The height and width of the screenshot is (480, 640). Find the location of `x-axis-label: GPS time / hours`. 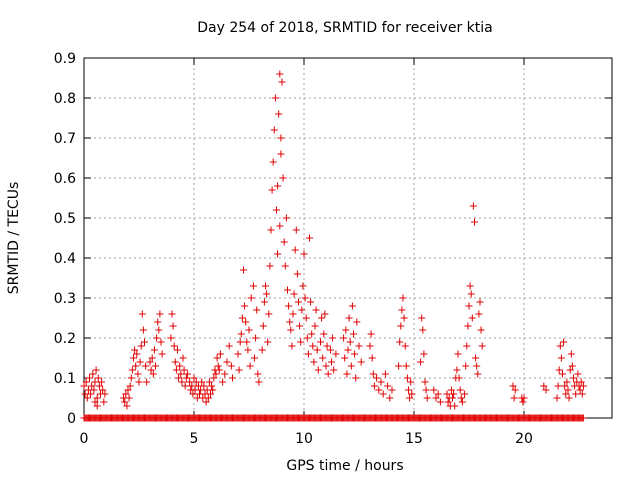

x-axis-label: GPS time / hours is located at coordinates (344, 466).